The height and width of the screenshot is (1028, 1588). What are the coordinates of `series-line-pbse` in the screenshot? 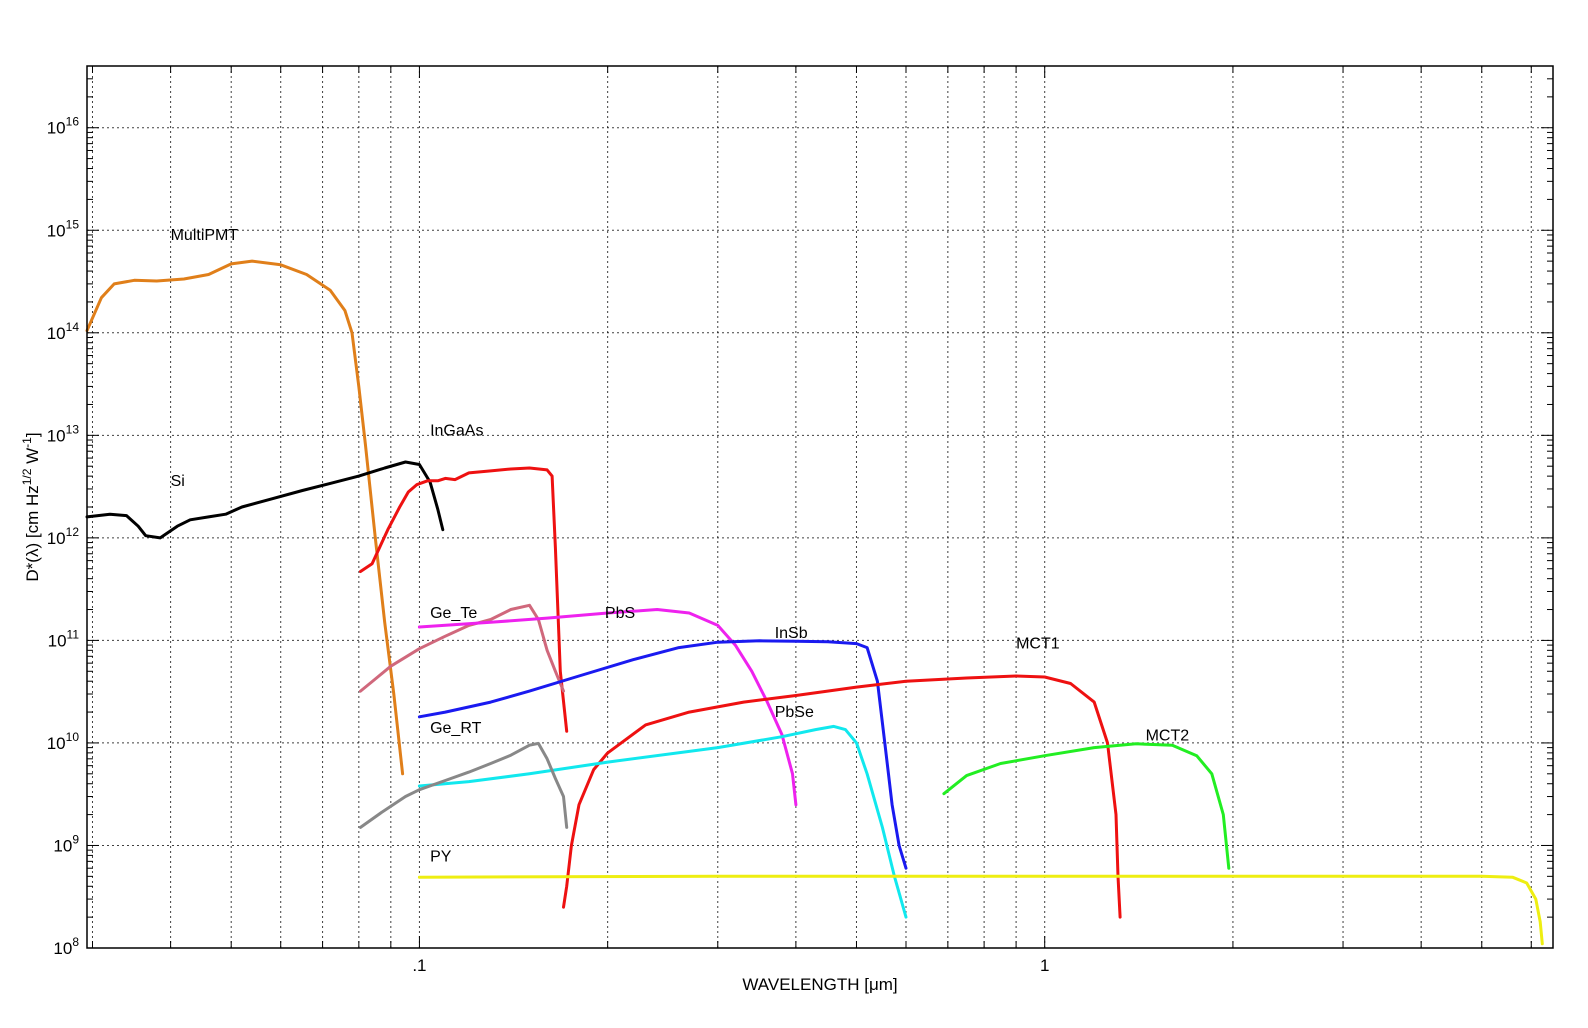 It's located at (662, 821).